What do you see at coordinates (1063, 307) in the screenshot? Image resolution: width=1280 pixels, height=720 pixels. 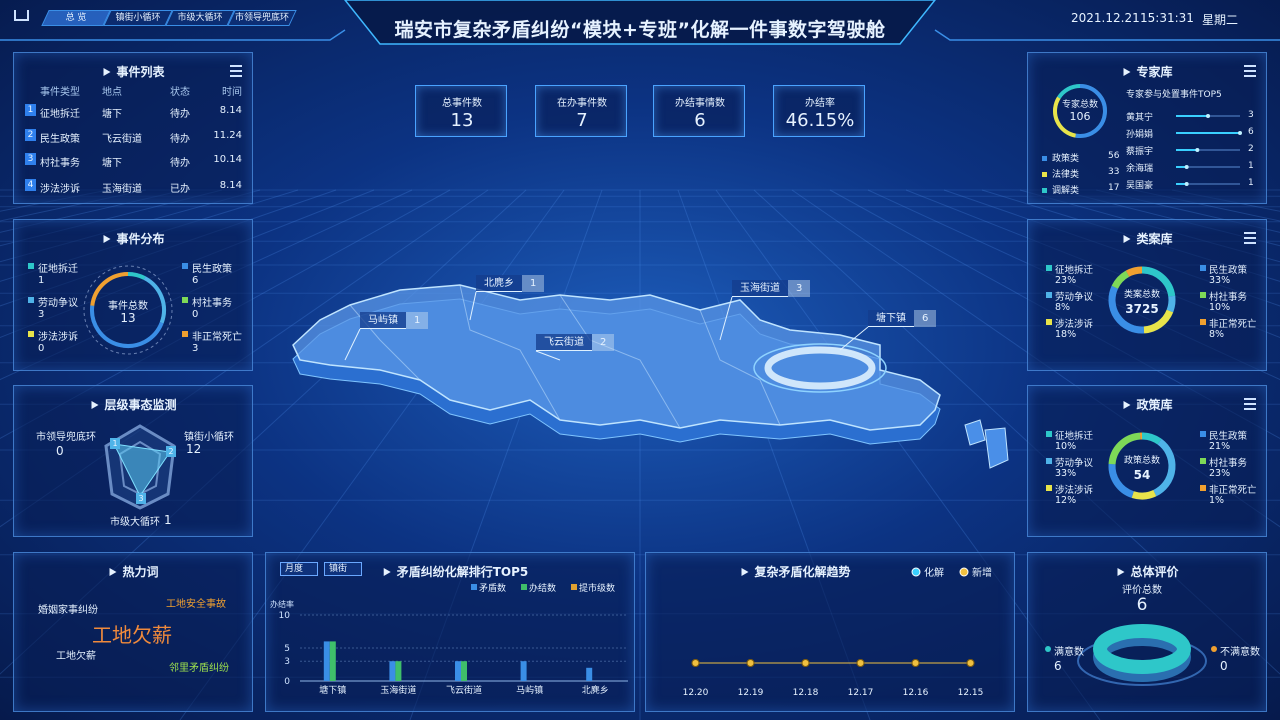 I see `item-value: 8%` at bounding box center [1063, 307].